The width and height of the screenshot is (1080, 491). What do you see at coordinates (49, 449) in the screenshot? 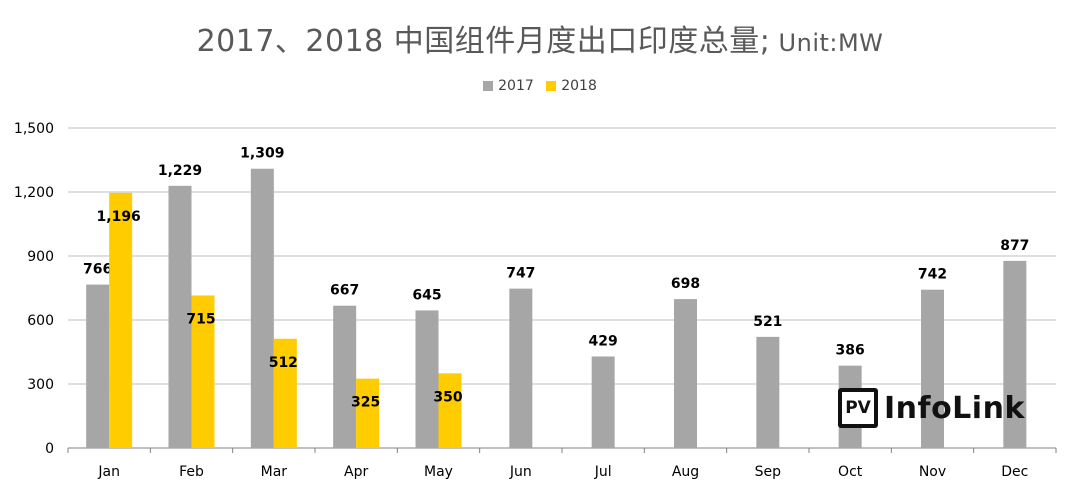
I see `y-tick-label: 0` at bounding box center [49, 449].